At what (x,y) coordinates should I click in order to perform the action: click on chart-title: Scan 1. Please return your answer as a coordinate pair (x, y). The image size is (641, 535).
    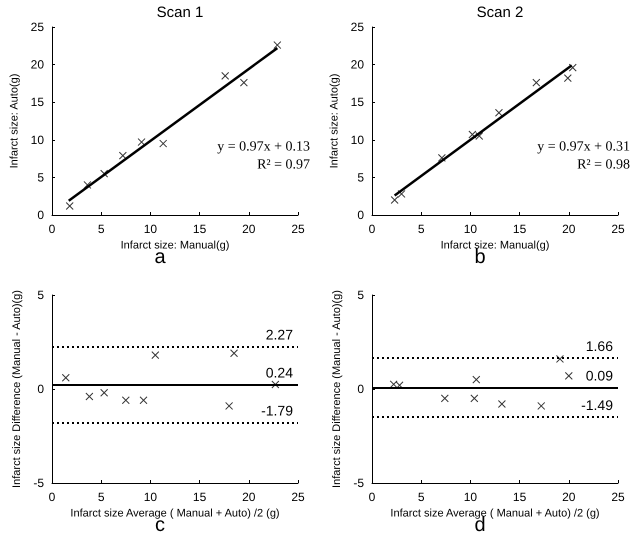
    Looking at the image, I should click on (180, 12).